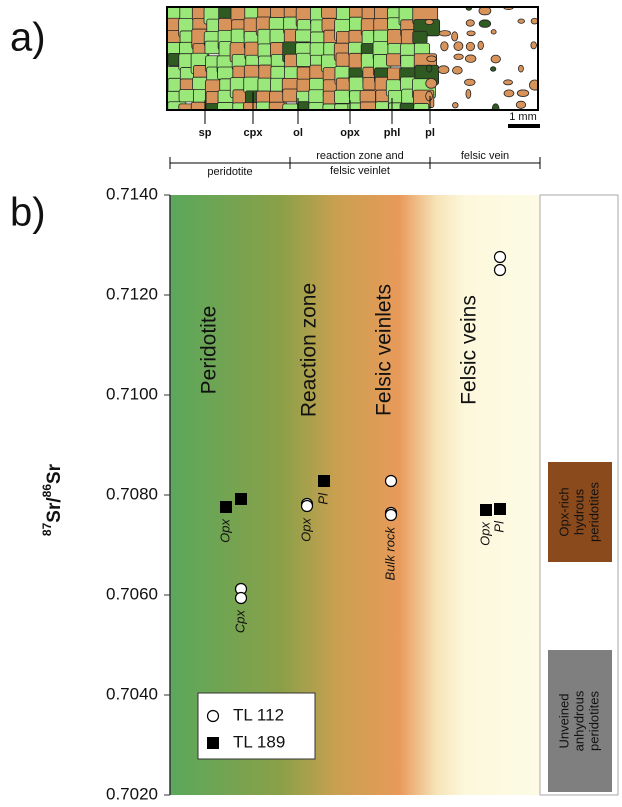 The height and width of the screenshot is (807, 622). Describe the element at coordinates (54, 510) in the screenshot. I see `y-title-part: Sr/` at that location.